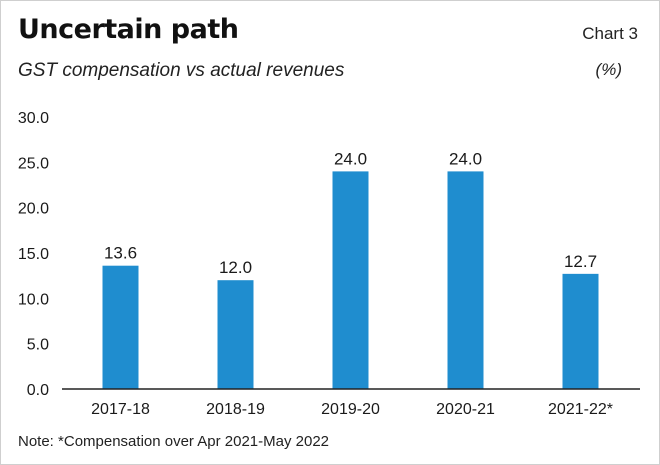 Image resolution: width=660 pixels, height=465 pixels. Describe the element at coordinates (235, 409) in the screenshot. I see `x-tick-label: 2018-19` at that location.